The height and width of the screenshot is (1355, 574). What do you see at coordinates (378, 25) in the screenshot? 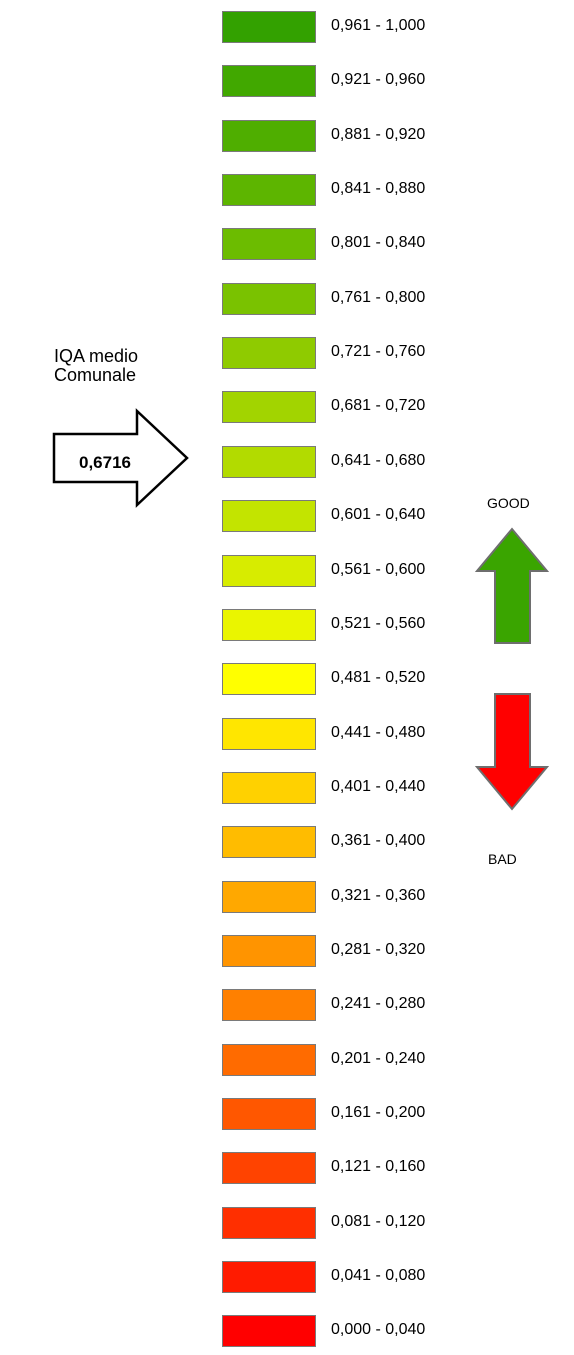
I see `legend-range-label: 0,961 - 1,000` at bounding box center [378, 25].